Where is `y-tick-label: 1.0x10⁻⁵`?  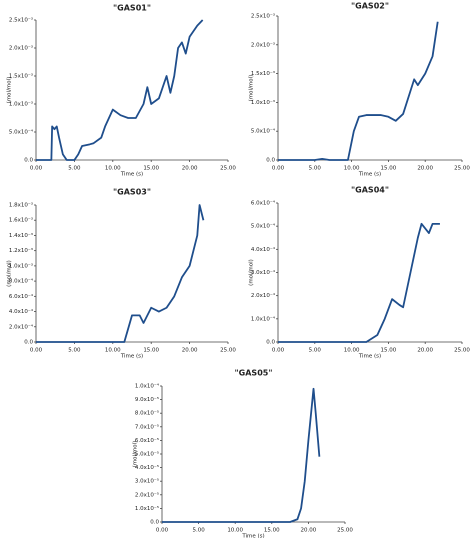 y-tick-label: 1.0x10⁻⁵ is located at coordinates (147, 508).